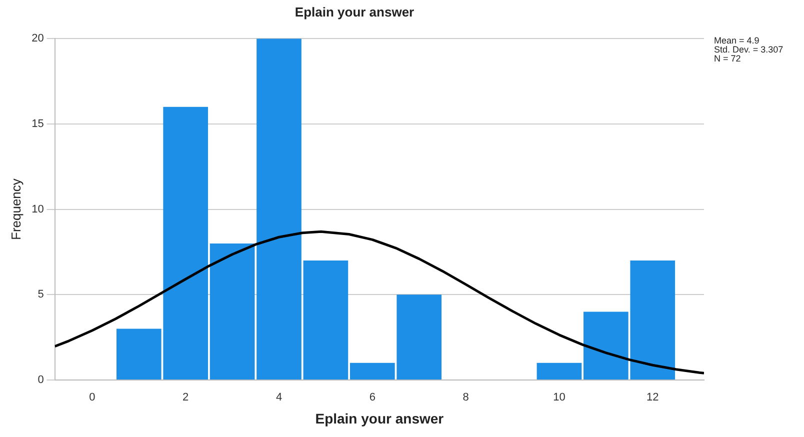 The image size is (804, 437). Describe the element at coordinates (749, 49) in the screenshot. I see `text: Std. Dev. = 3.307` at that location.